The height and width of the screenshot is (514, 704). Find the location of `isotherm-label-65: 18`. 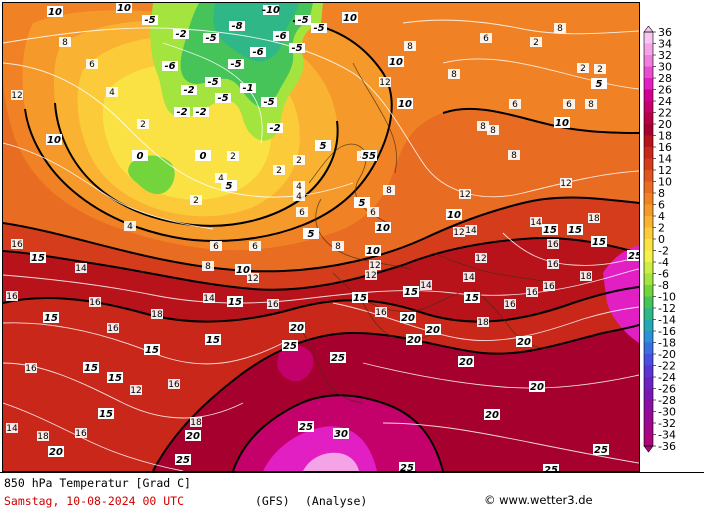

isotherm-label-65: 18 is located at coordinates (483, 323).